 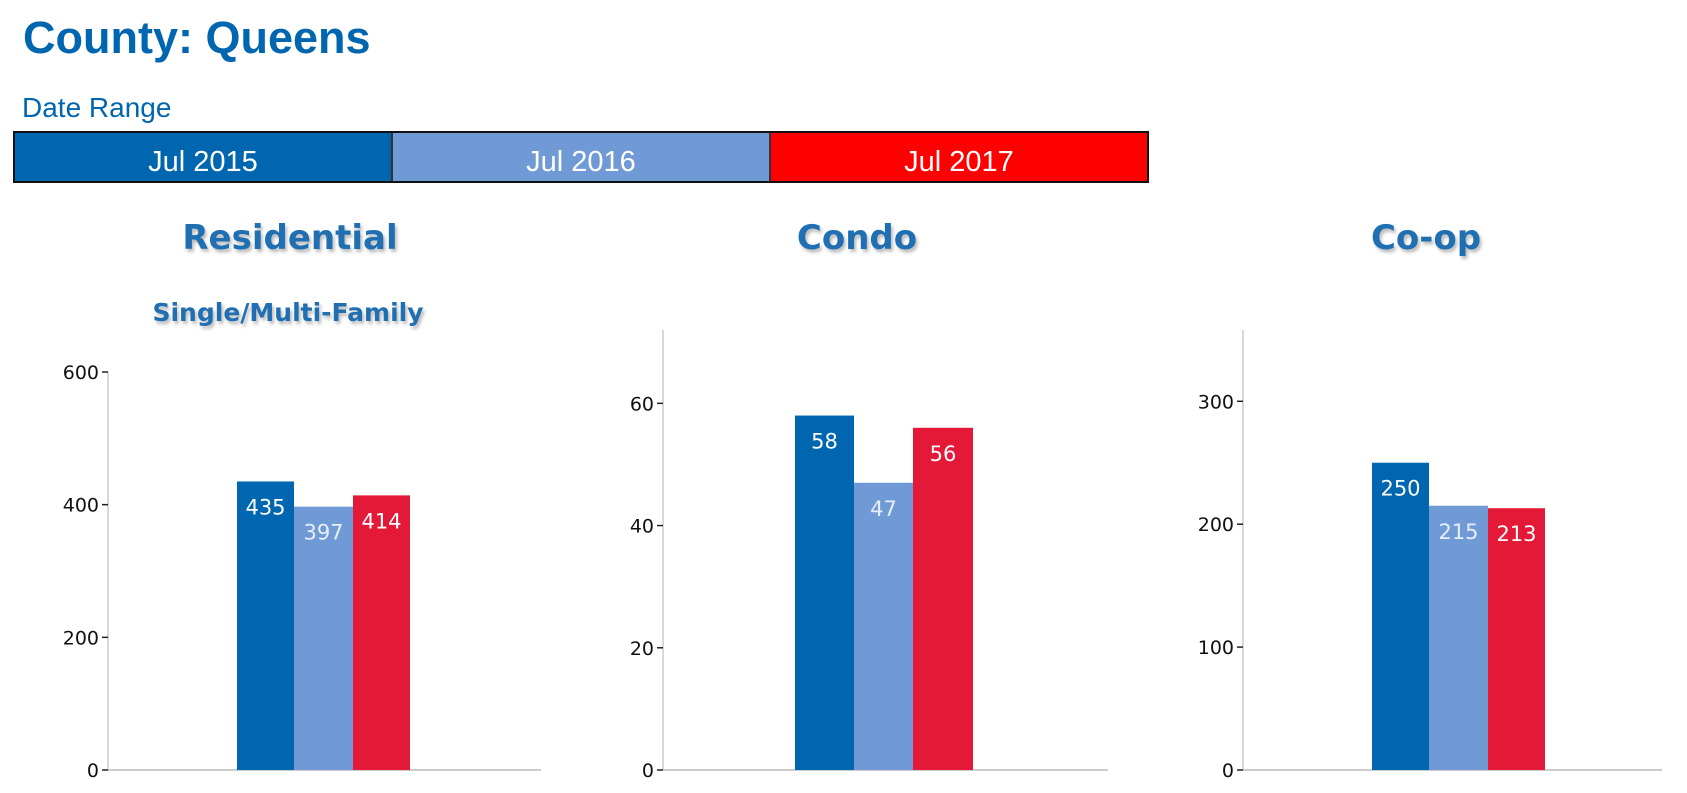 I want to click on bar-value-label: 435, so click(x=265, y=507).